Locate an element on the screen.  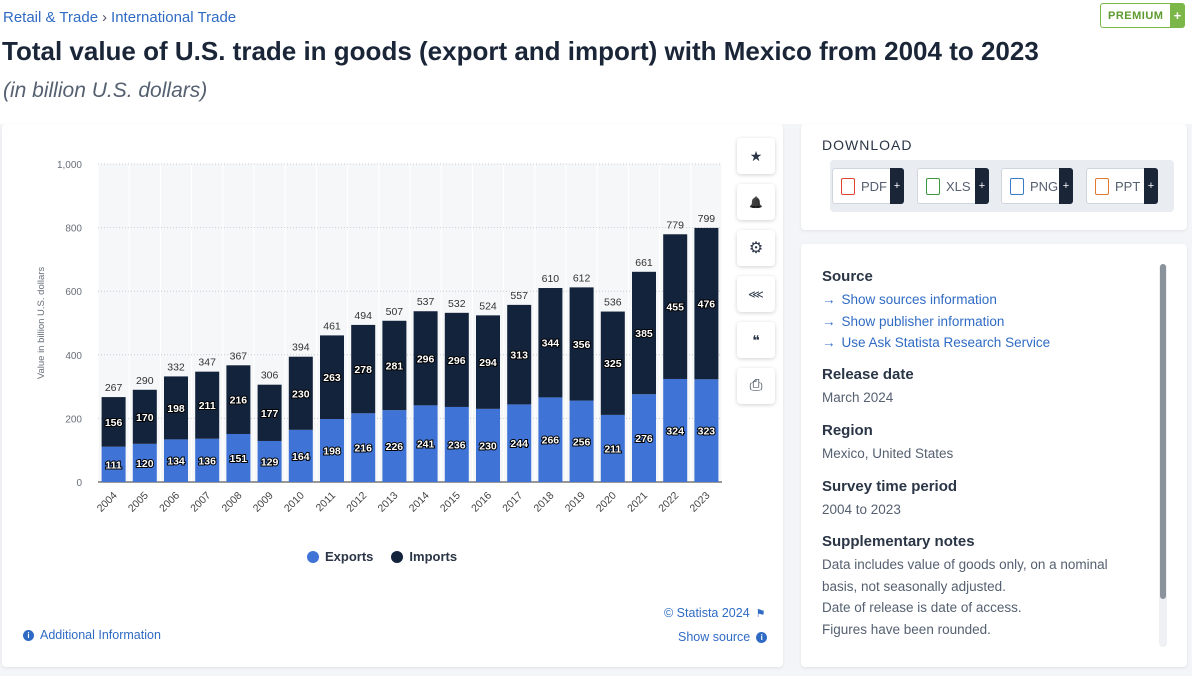
breadcrumb-retail-trade: Retail & Trade is located at coordinates (51, 17).